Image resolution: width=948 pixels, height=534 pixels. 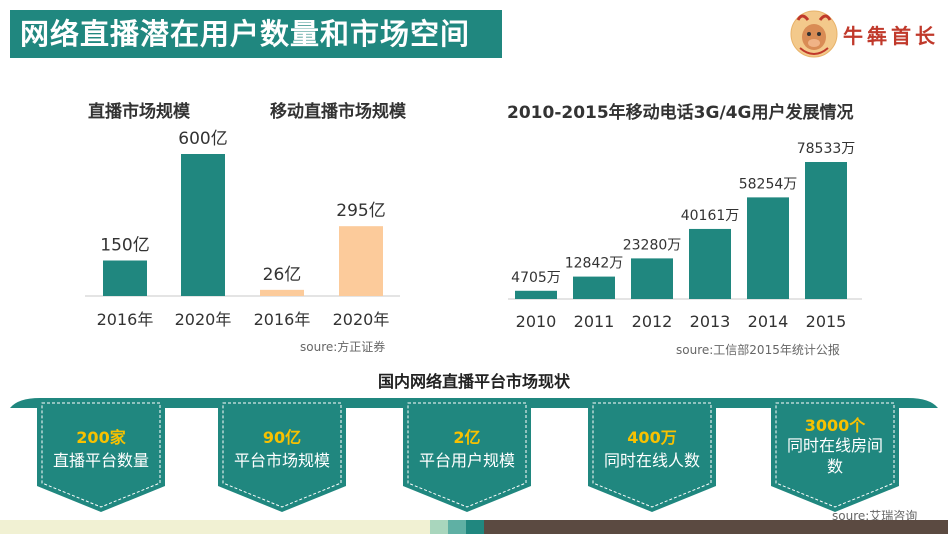 I want to click on x-tick-label-2-5: 2015, so click(x=826, y=321).